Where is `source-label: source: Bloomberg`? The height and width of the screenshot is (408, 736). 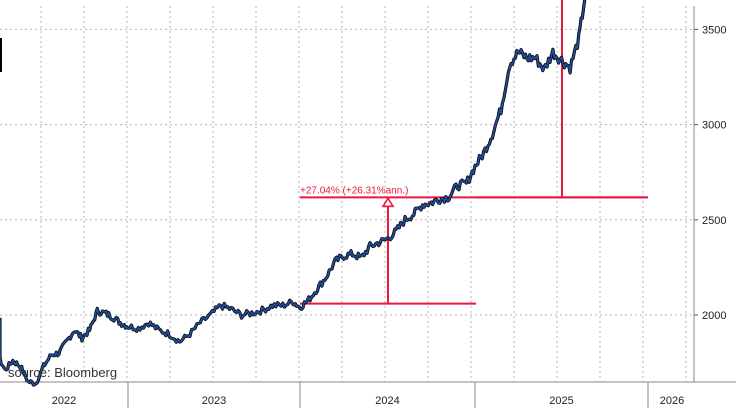 source-label: source: Bloomberg is located at coordinates (62, 372).